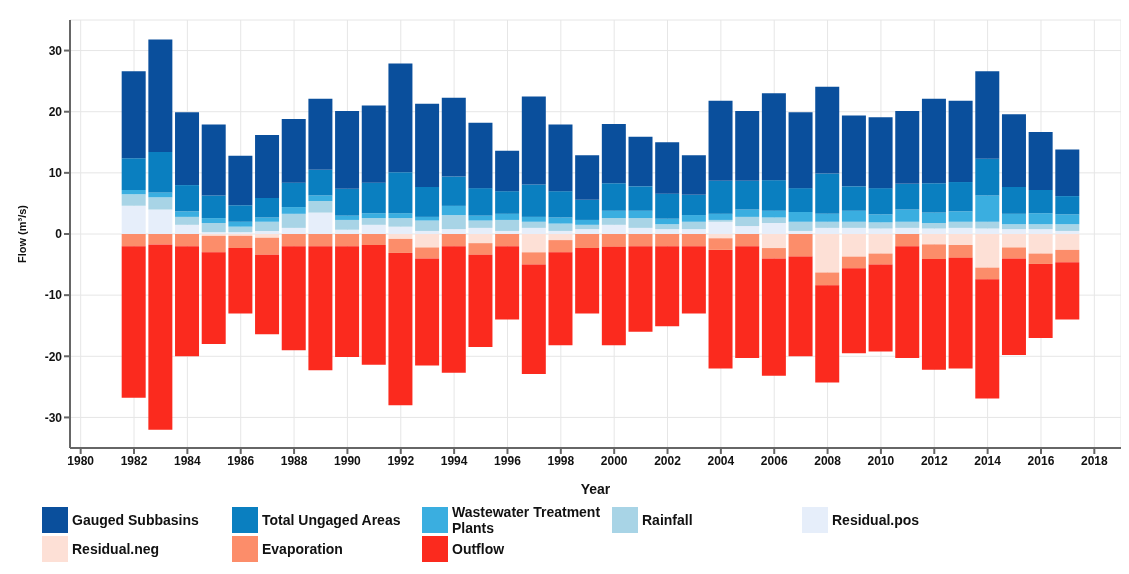 The height and width of the screenshot is (574, 1129). Describe the element at coordinates (53, 417) in the screenshot. I see `y-tick-label: -30` at that location.